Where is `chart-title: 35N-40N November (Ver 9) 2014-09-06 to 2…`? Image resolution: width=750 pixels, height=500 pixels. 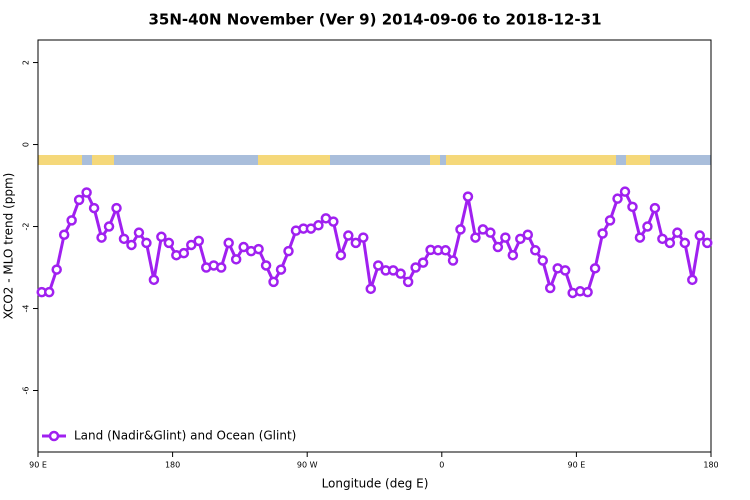
chart-title: 35N-40N November (Ver 9) 2014-09-06 to 2… is located at coordinates (374, 20).